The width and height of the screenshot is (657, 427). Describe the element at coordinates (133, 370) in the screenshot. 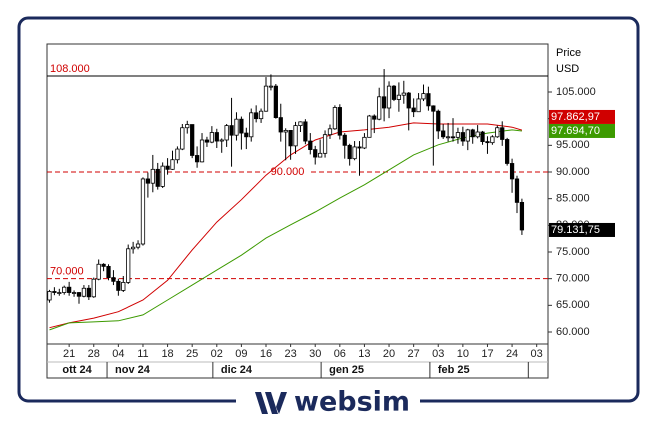

I see `month-label: nov 24` at that location.